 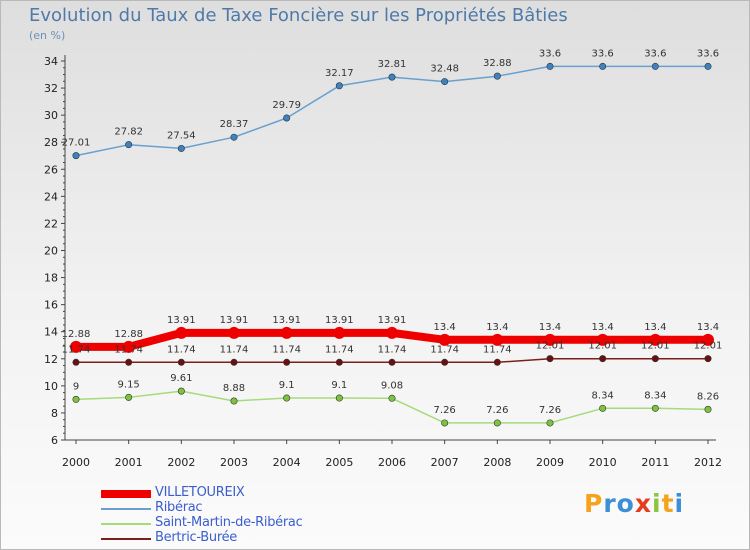 I want to click on legend-label: Saint-Martin-de-Ribérac, so click(x=229, y=522).